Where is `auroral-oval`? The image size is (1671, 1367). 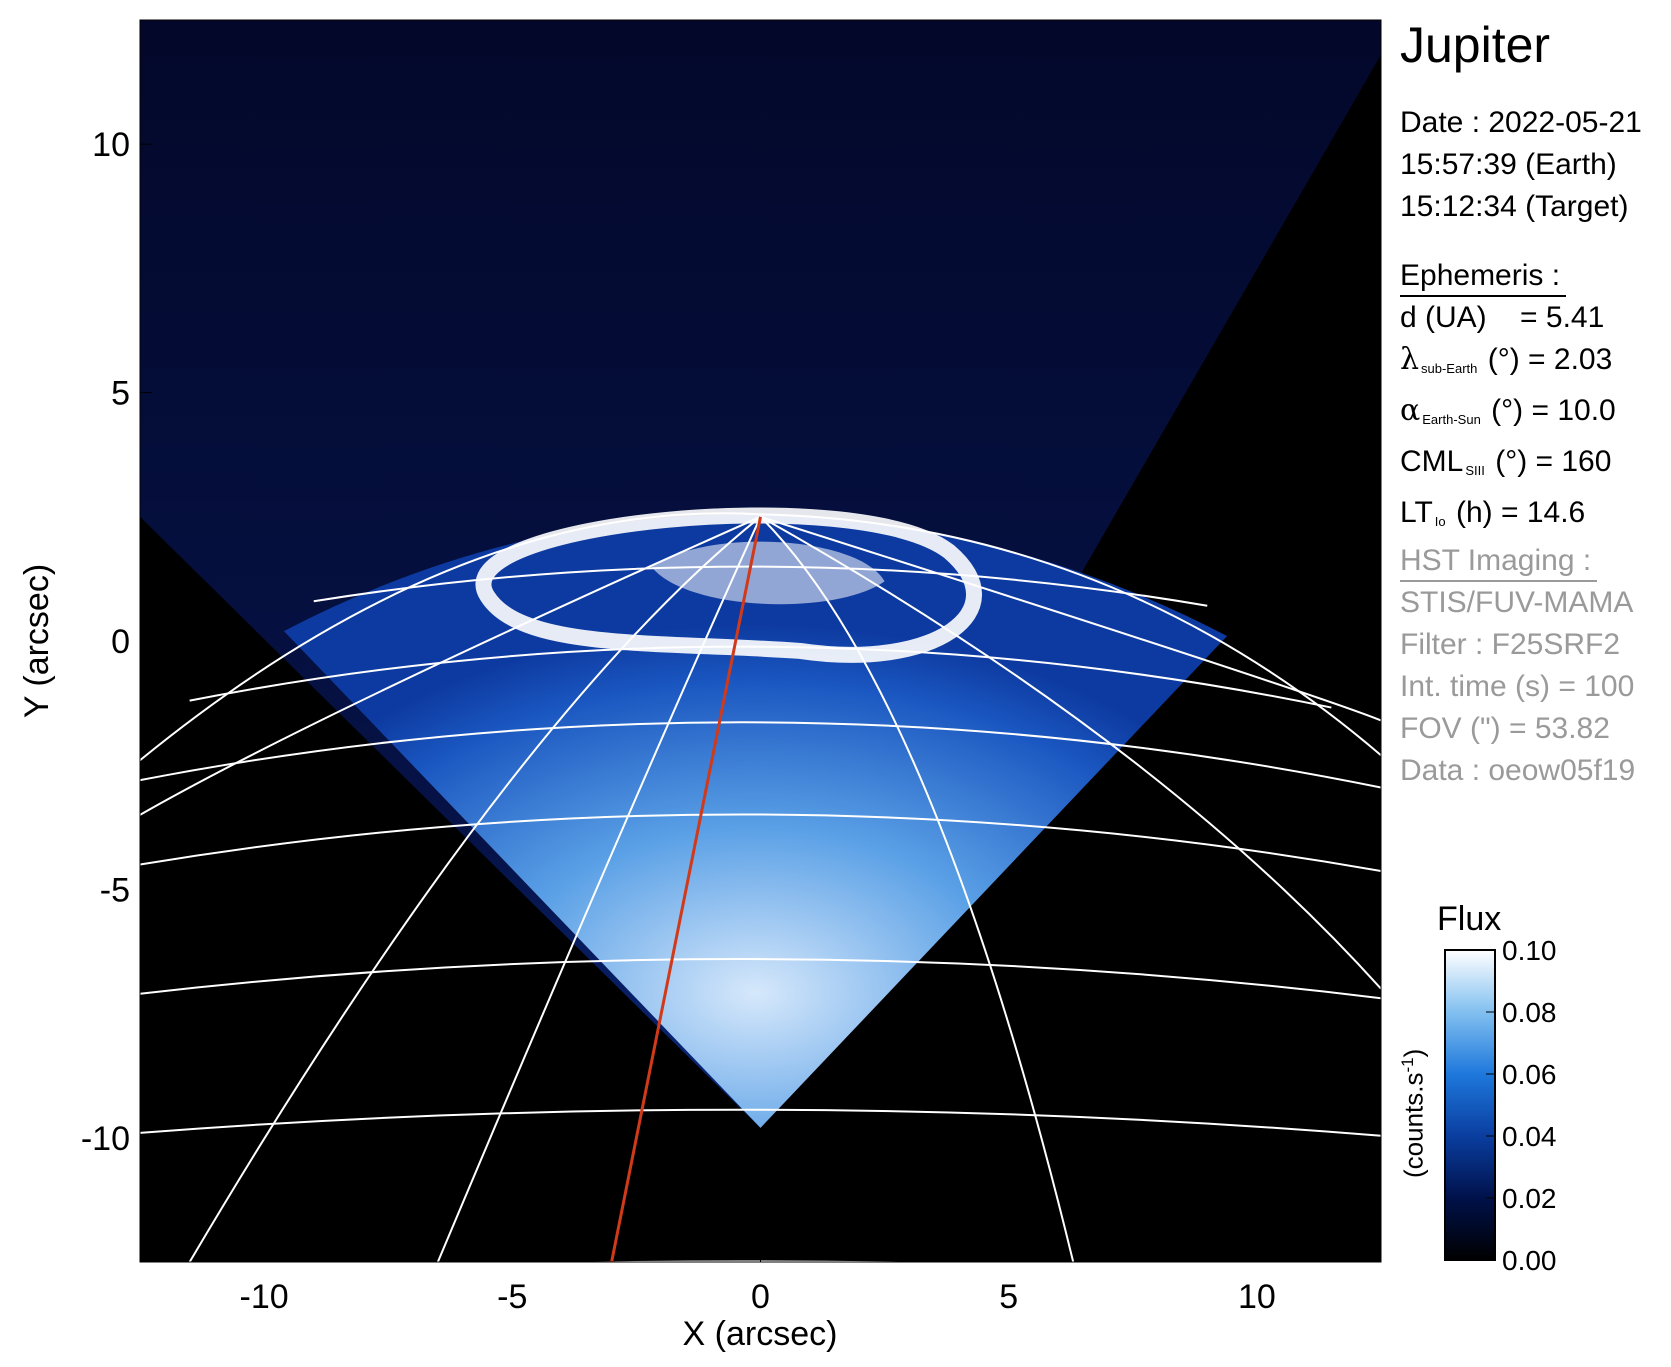 auroral-oval is located at coordinates (728, 585).